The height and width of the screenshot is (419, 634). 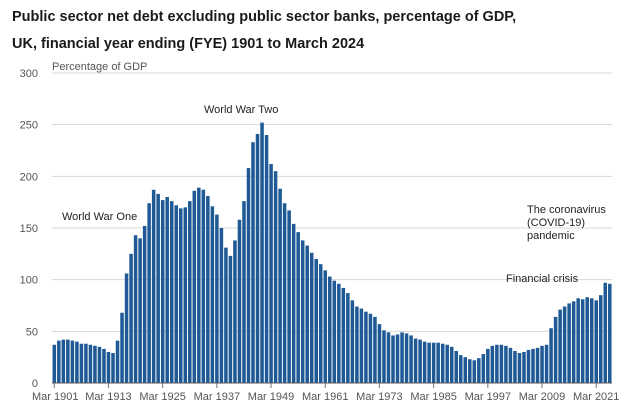 What do you see at coordinates (320, 323) in the screenshot?
I see `bar-1960` at bounding box center [320, 323].